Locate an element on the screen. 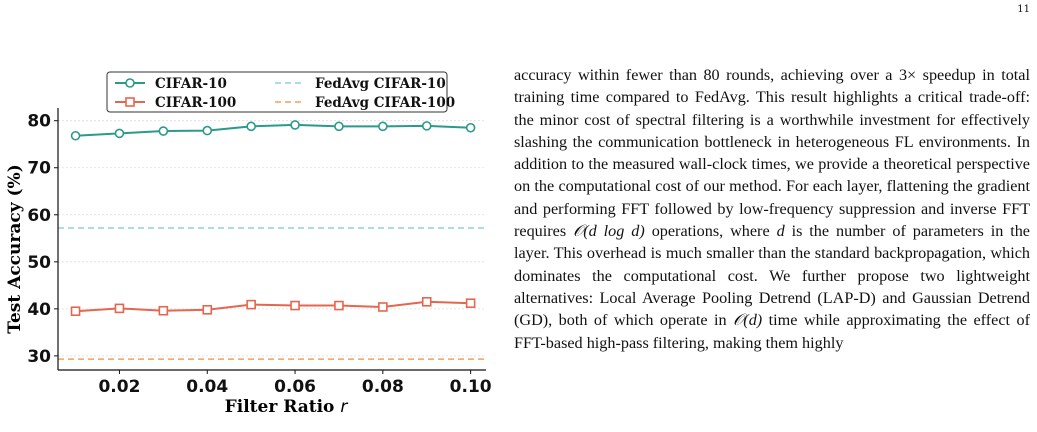 Image resolution: width=1037 pixels, height=432 pixels. y-tick-label-40: 40 is located at coordinates (39, 310).